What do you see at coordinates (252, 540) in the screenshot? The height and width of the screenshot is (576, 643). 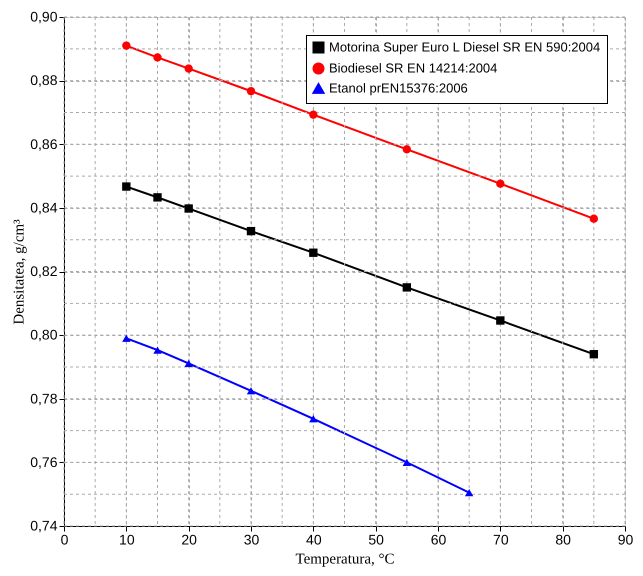 I see `x-tick-label: 30` at bounding box center [252, 540].